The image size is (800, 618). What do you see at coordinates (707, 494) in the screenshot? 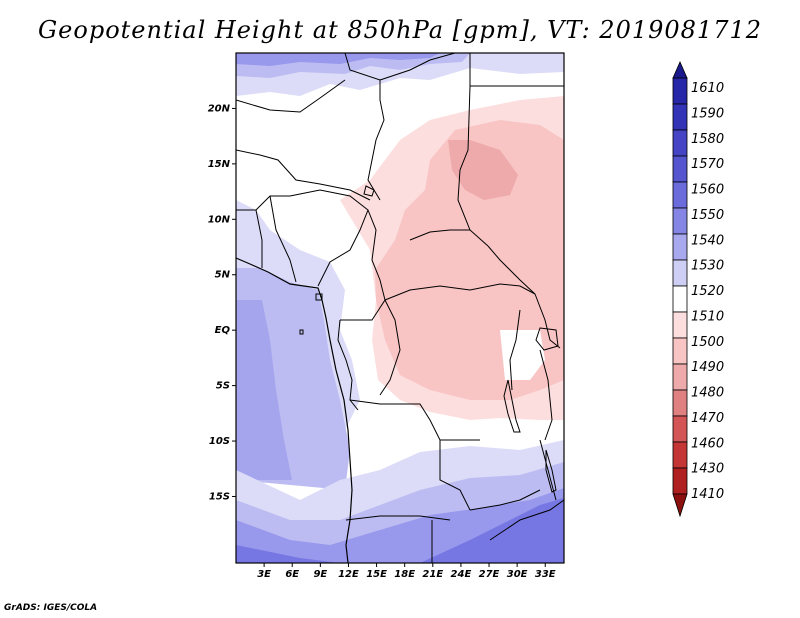
I see `colorbar-level-label: 1410` at bounding box center [707, 494].